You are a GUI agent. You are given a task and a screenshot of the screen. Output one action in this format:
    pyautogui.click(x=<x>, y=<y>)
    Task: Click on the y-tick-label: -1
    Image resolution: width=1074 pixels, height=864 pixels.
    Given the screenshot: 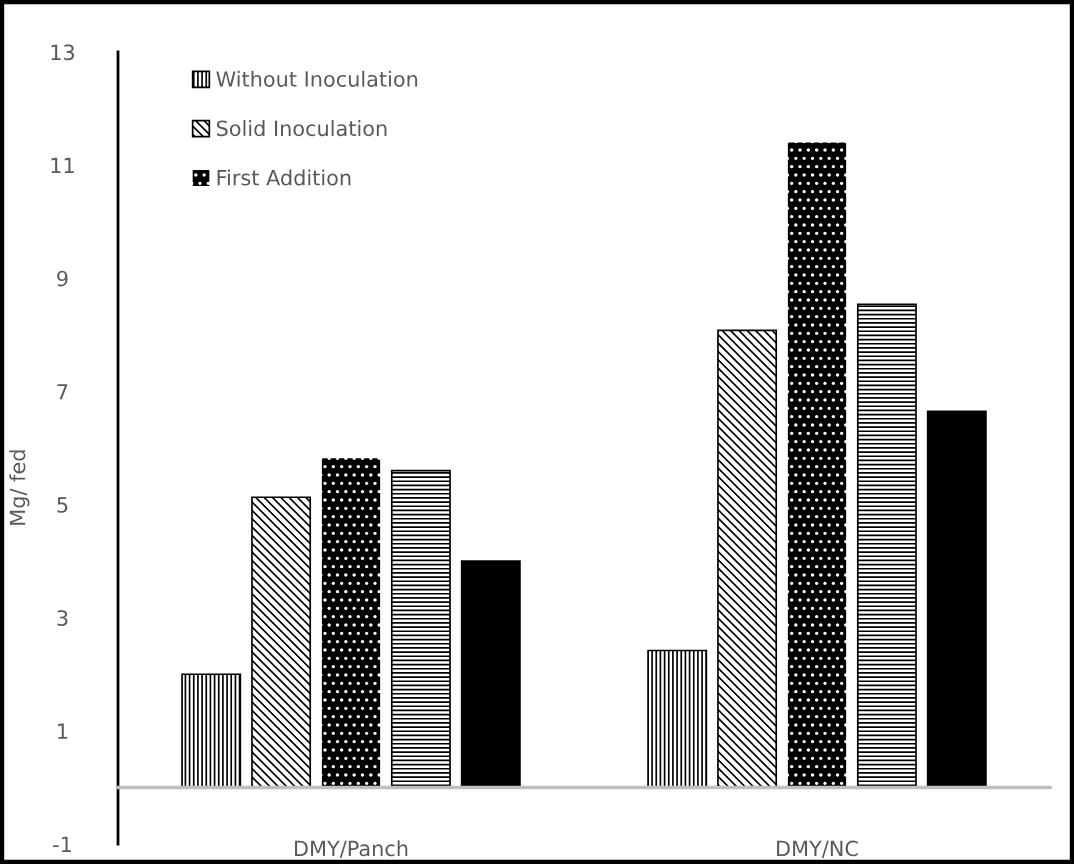 What is the action you would take?
    pyautogui.click(x=62, y=844)
    